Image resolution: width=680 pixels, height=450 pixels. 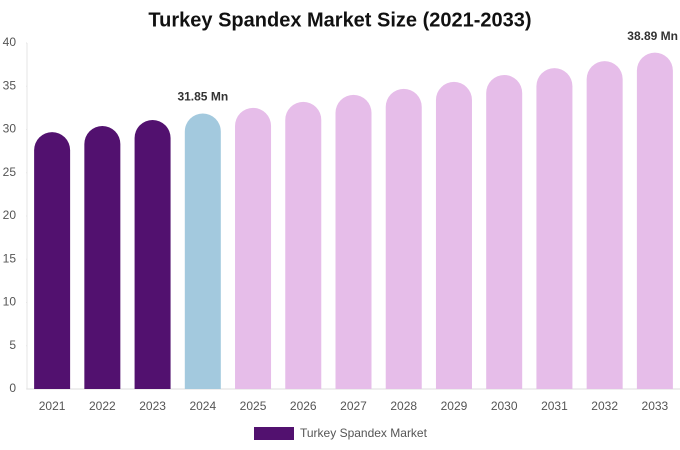 I want to click on x-tick-label: 2022, so click(x=102, y=406).